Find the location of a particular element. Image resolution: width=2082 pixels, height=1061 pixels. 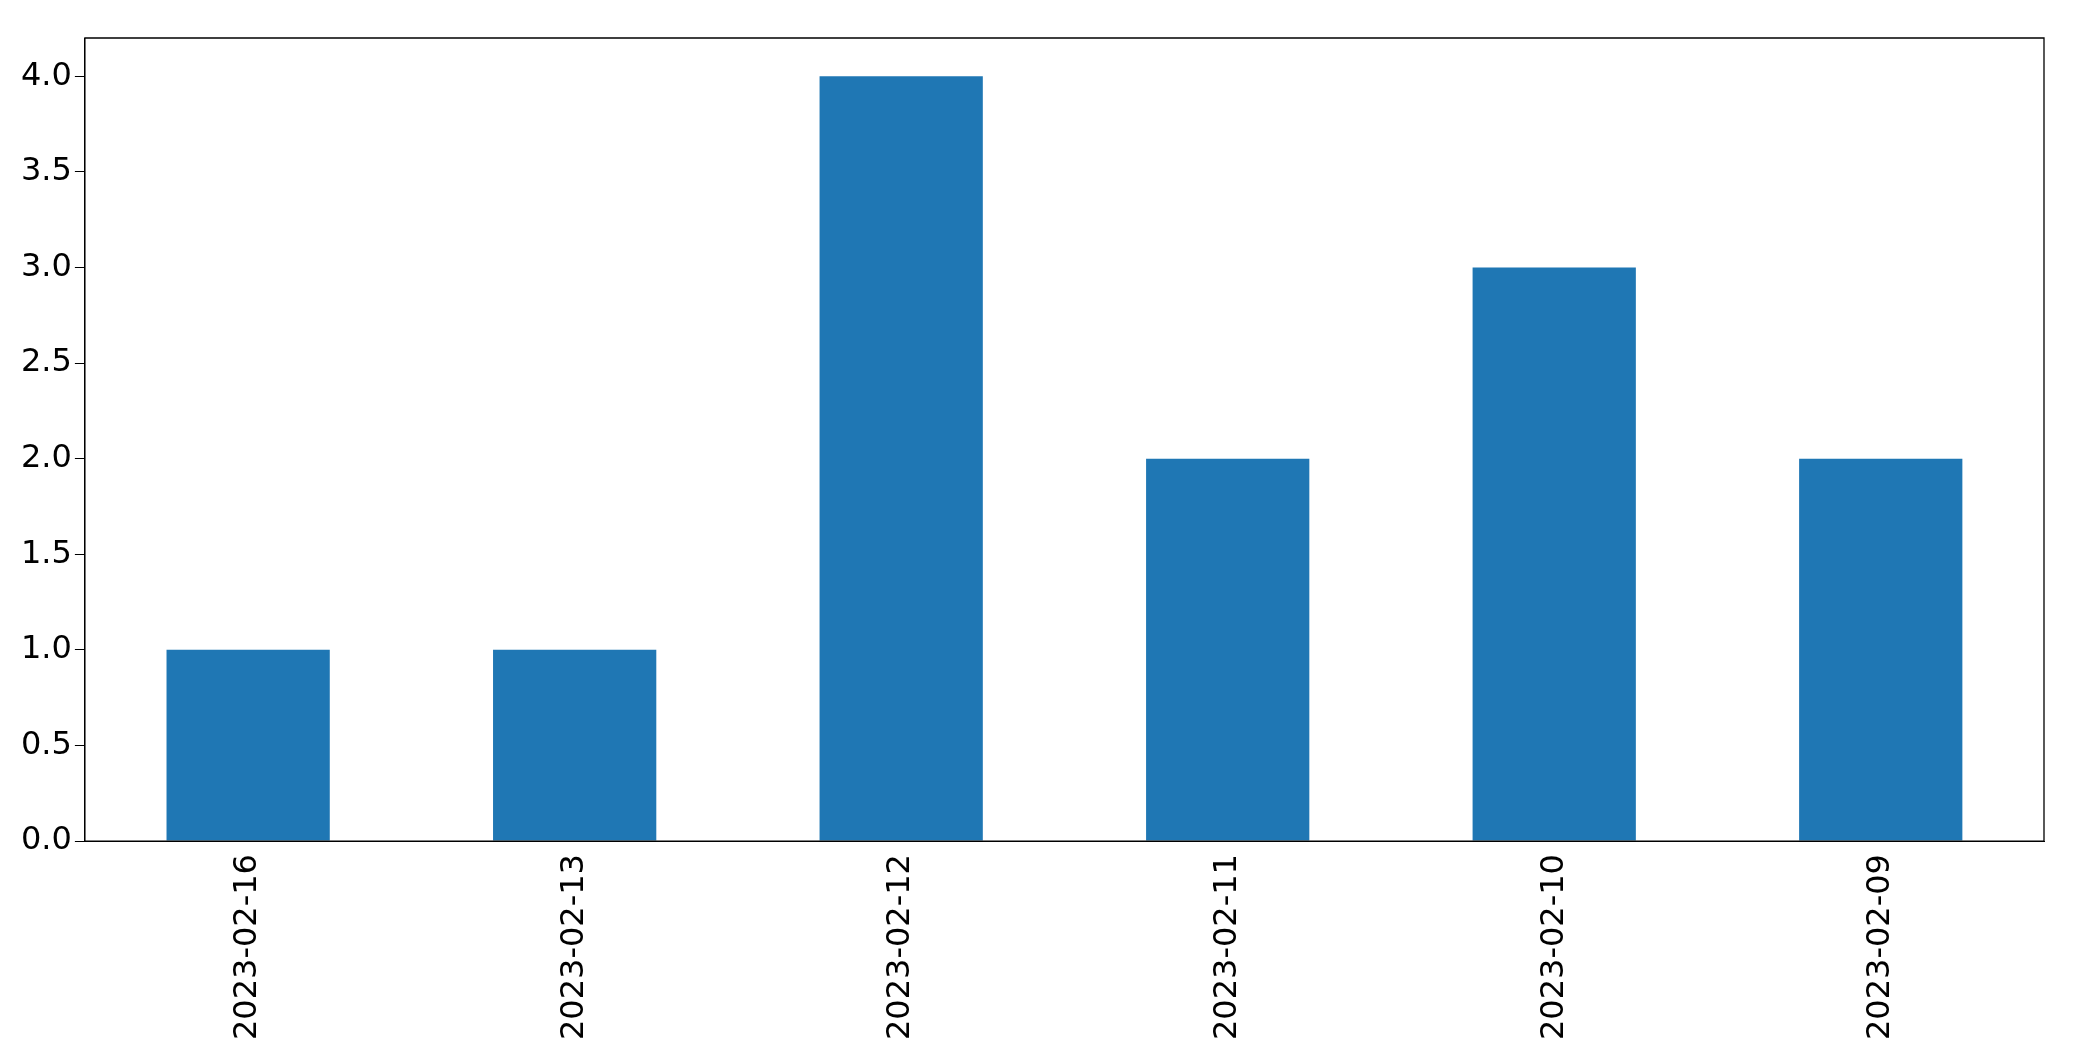

y-tick-label: 2.5 is located at coordinates (46, 360).